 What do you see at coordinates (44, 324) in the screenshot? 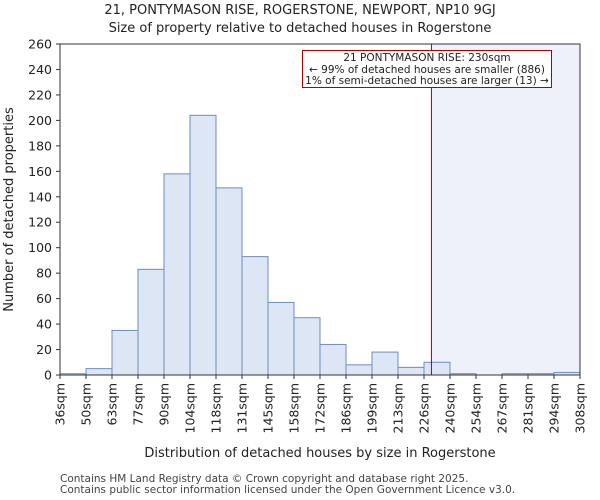
I see `y-tick-label: 40` at bounding box center [44, 324].